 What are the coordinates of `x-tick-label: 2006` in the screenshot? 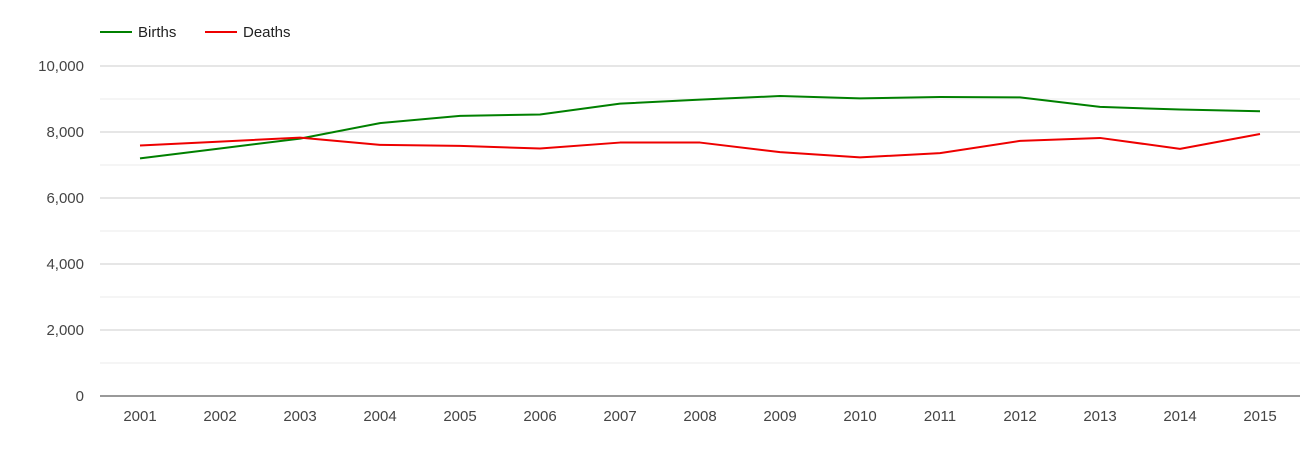 It's located at (539, 416).